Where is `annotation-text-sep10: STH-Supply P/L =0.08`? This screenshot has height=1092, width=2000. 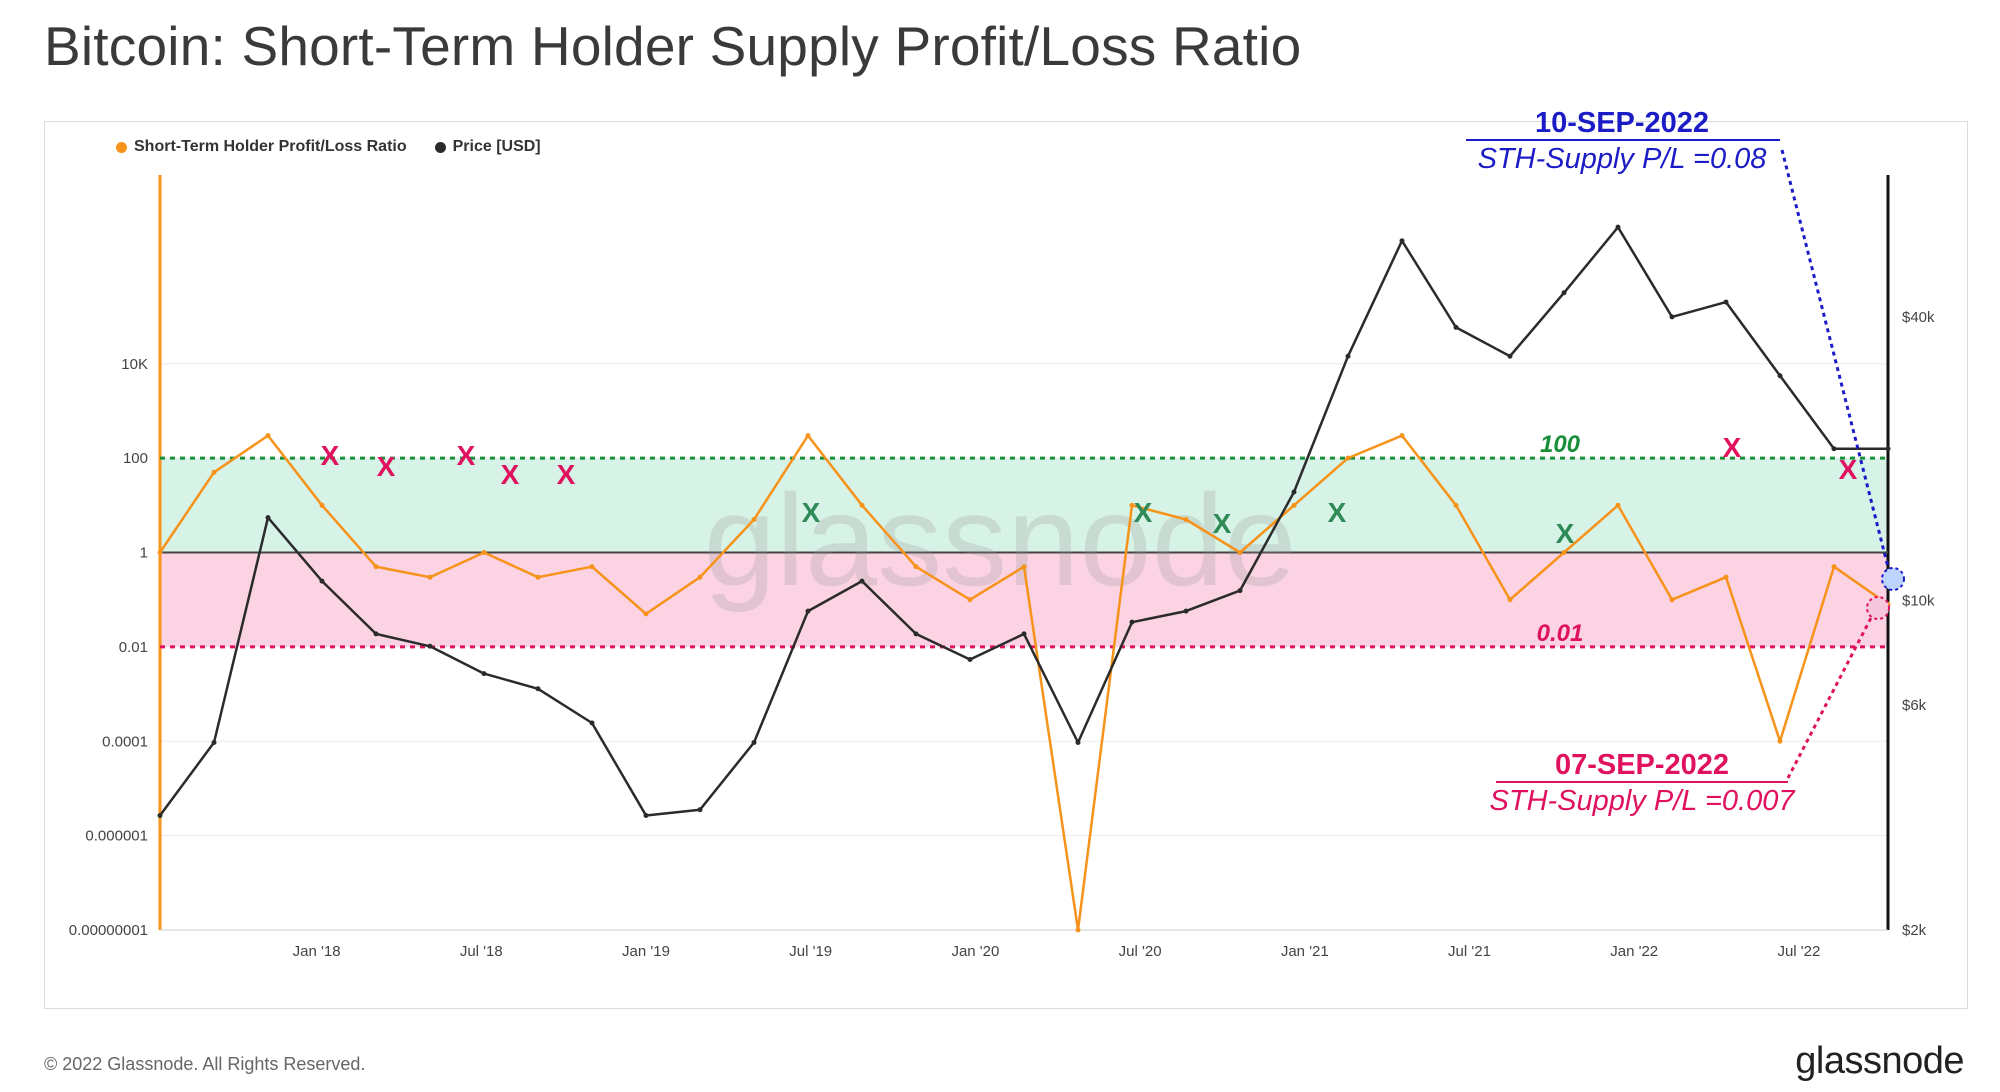
annotation-text-sep10: STH-Supply P/L =0.08 is located at coordinates (1622, 159).